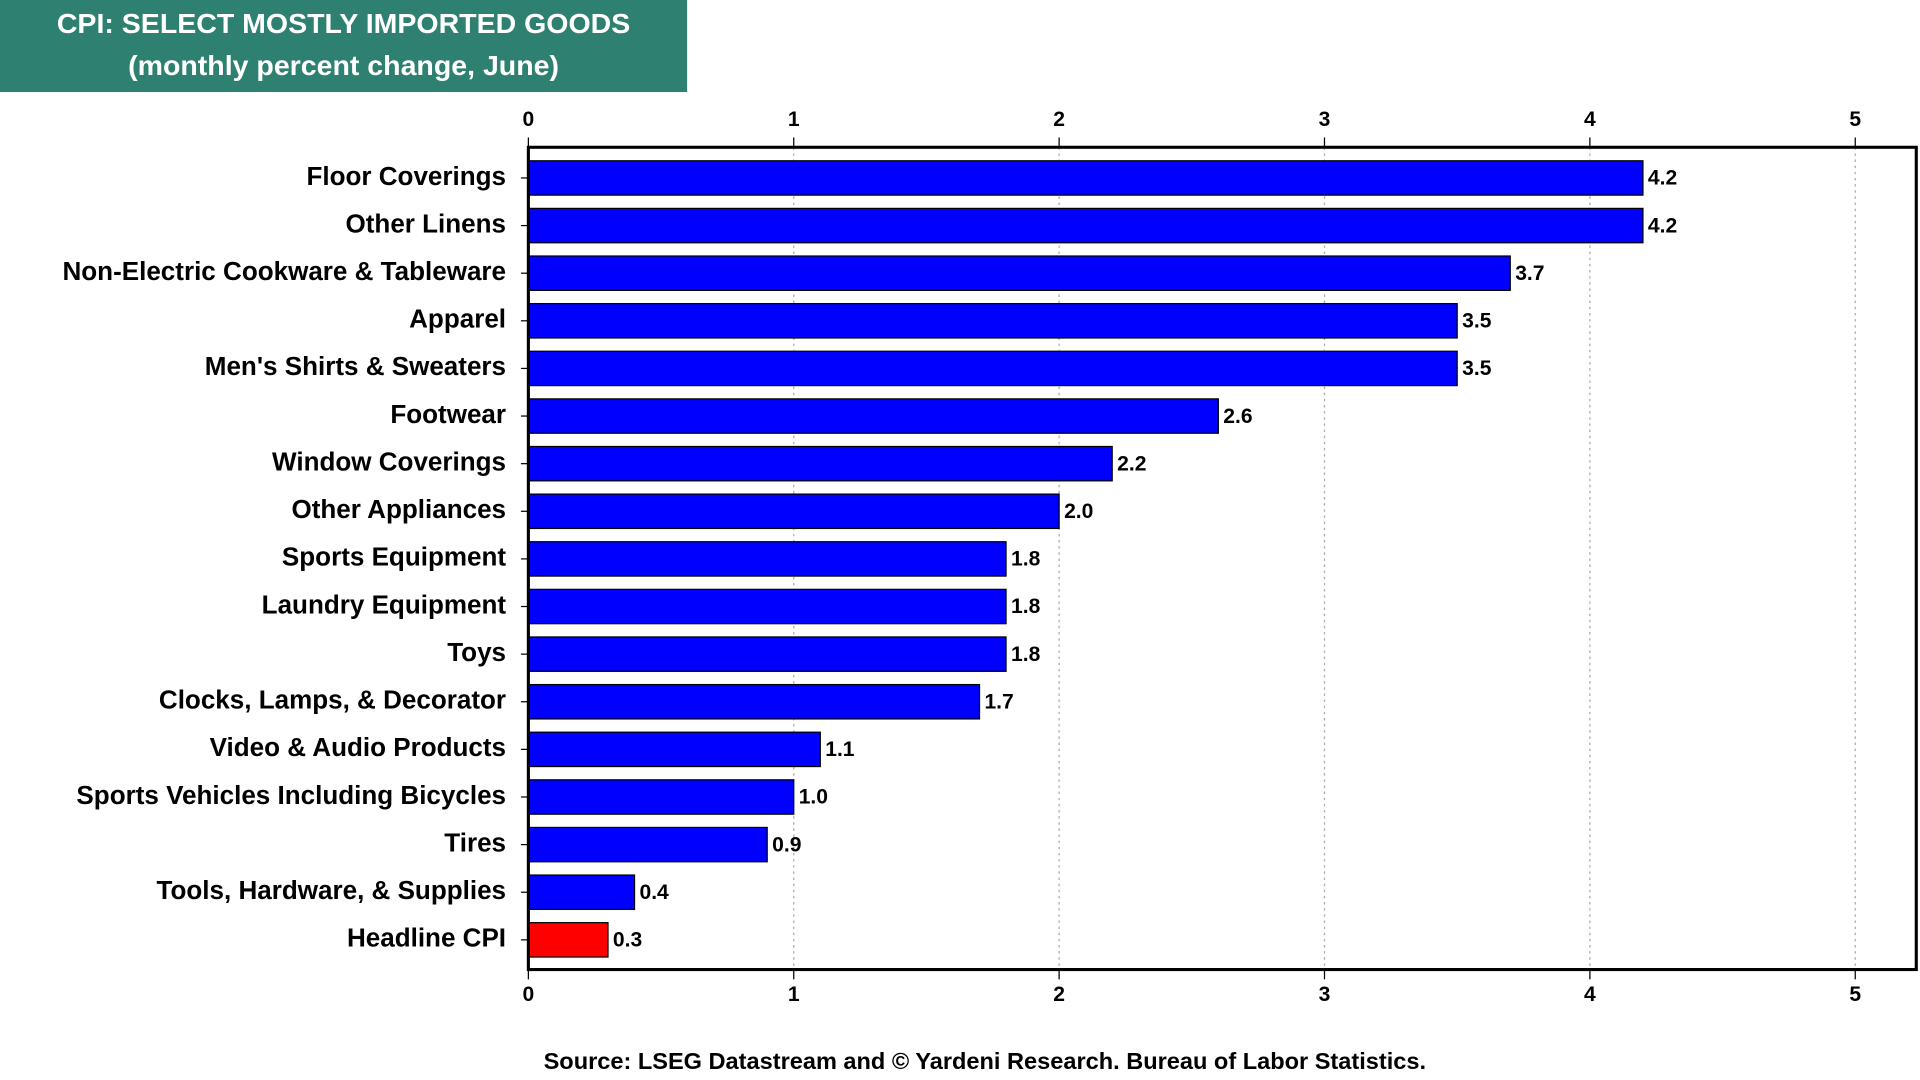 Image resolution: width=1920 pixels, height=1080 pixels. I want to click on y-tick-label: Floor Coverings, so click(406, 177).